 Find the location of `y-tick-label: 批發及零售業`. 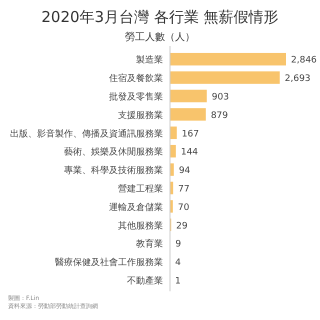

y-tick-label: 批發及零售業 is located at coordinates (136, 97).